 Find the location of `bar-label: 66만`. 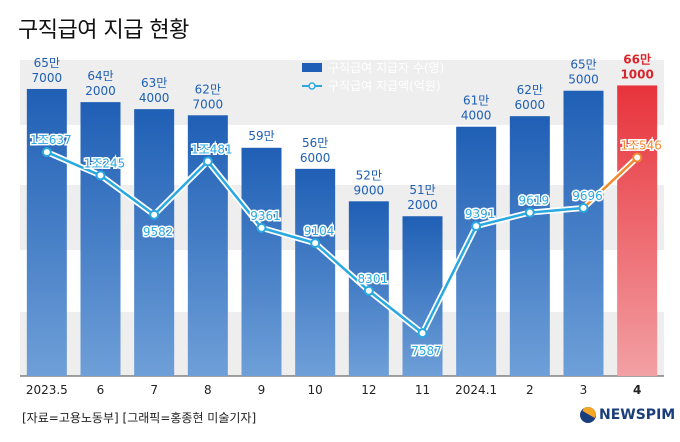

bar-label: 66만 is located at coordinates (637, 58).